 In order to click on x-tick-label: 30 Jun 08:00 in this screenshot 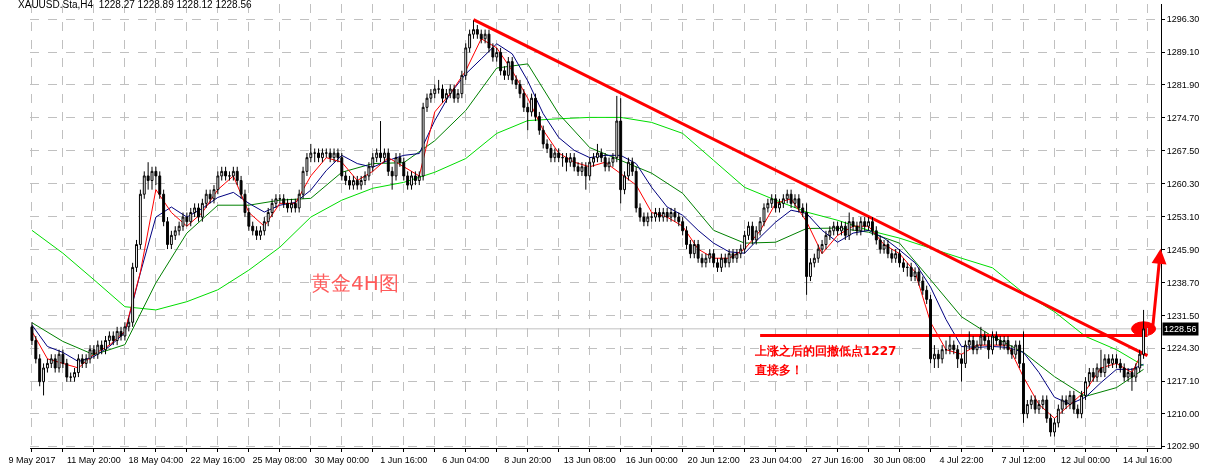, I will do `click(899, 459)`.